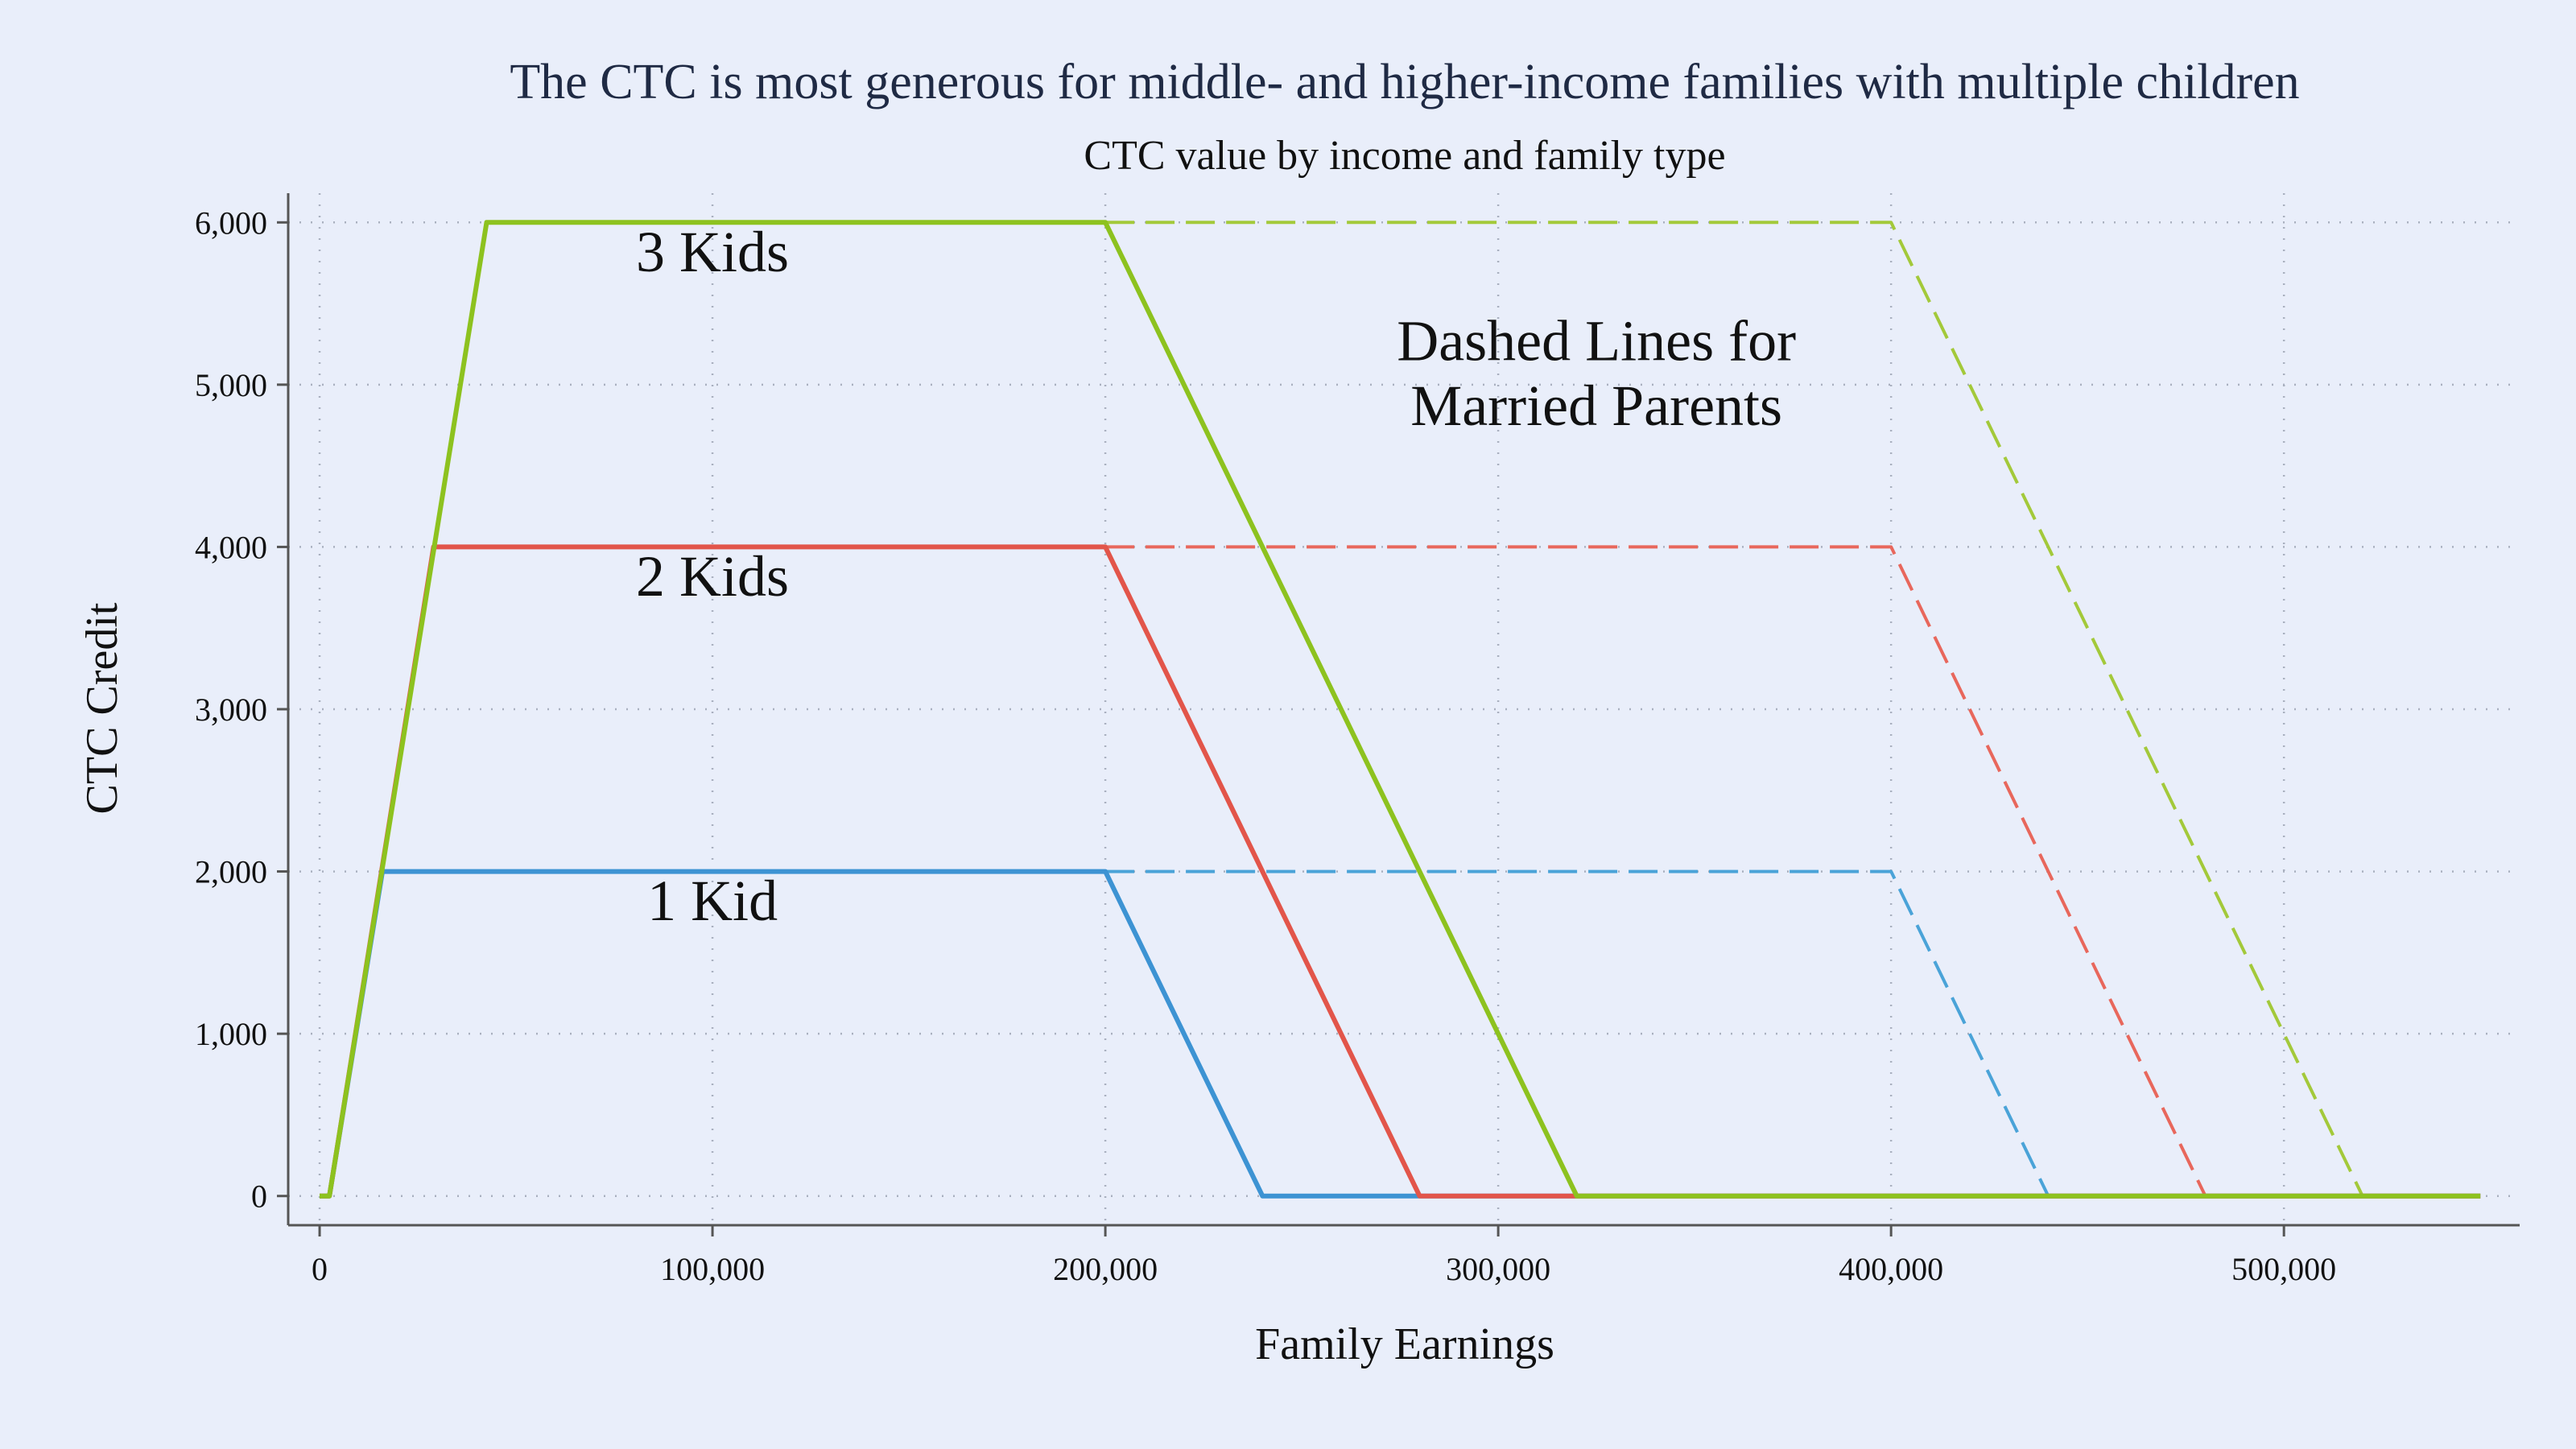  I want to click on x-tick-label: 300,000, so click(1498, 1269).